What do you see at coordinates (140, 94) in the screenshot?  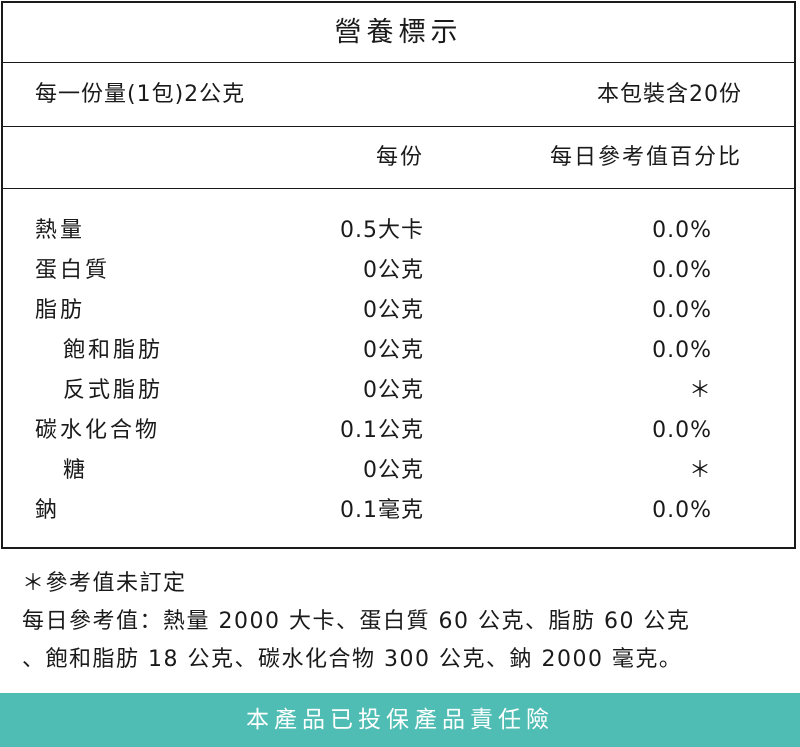 I see `serving-size: 每一份量(1包)2公克` at bounding box center [140, 94].